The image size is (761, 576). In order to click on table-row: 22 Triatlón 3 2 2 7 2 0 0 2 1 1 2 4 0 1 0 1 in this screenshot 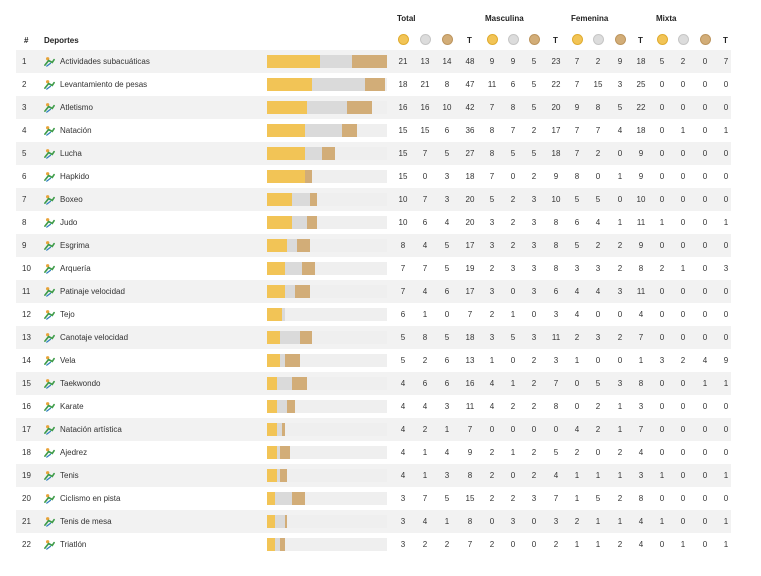, I will do `click(373, 544)`.